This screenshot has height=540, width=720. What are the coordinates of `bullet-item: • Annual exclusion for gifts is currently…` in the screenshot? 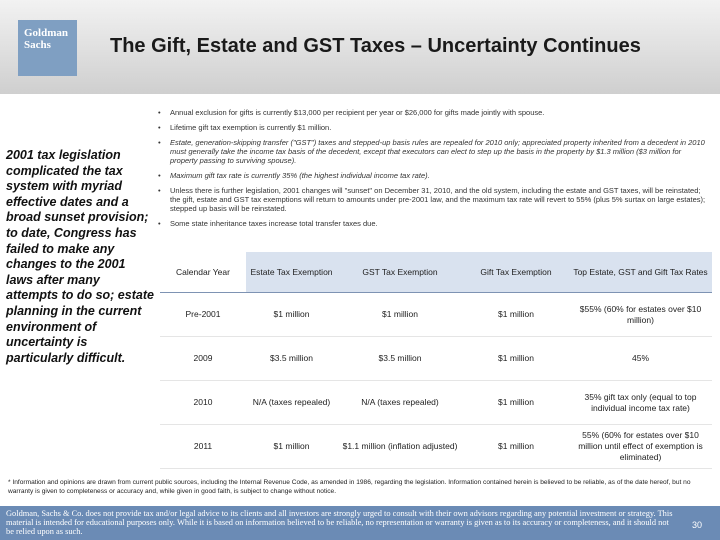 It's located at (432, 112).